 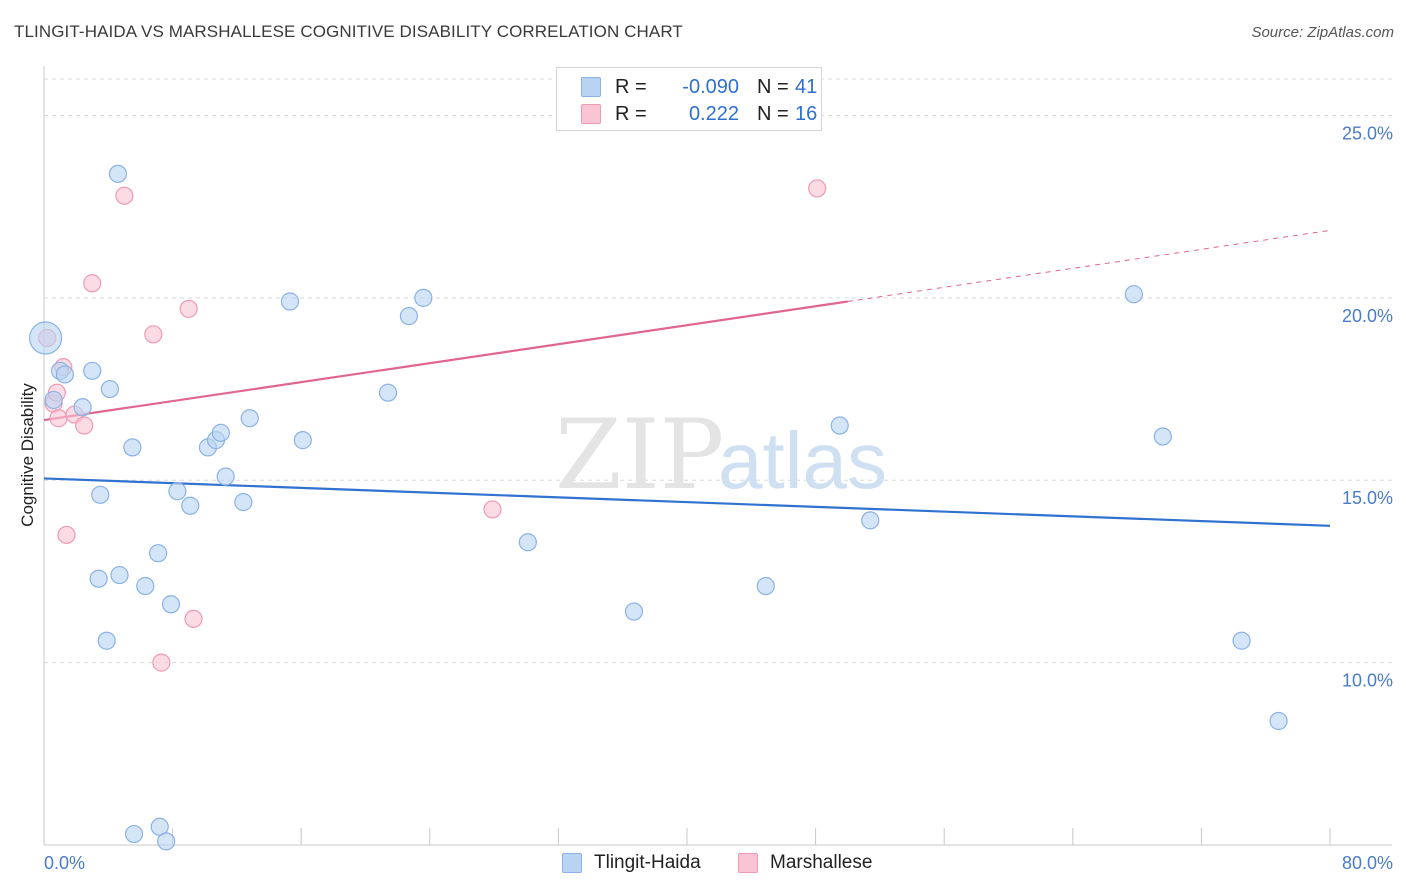 What do you see at coordinates (1322, 32) in the screenshot?
I see `source-label: Source: ZipAtlas.com` at bounding box center [1322, 32].